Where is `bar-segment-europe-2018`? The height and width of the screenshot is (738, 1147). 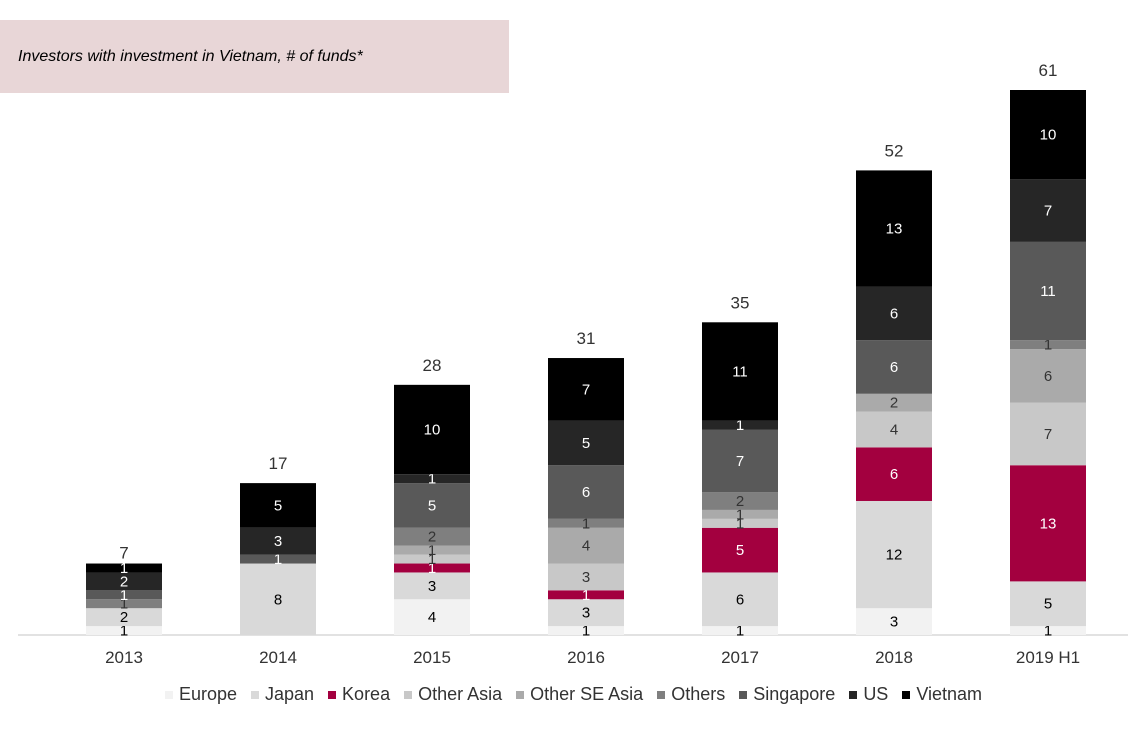 bar-segment-europe-2018 is located at coordinates (894, 621).